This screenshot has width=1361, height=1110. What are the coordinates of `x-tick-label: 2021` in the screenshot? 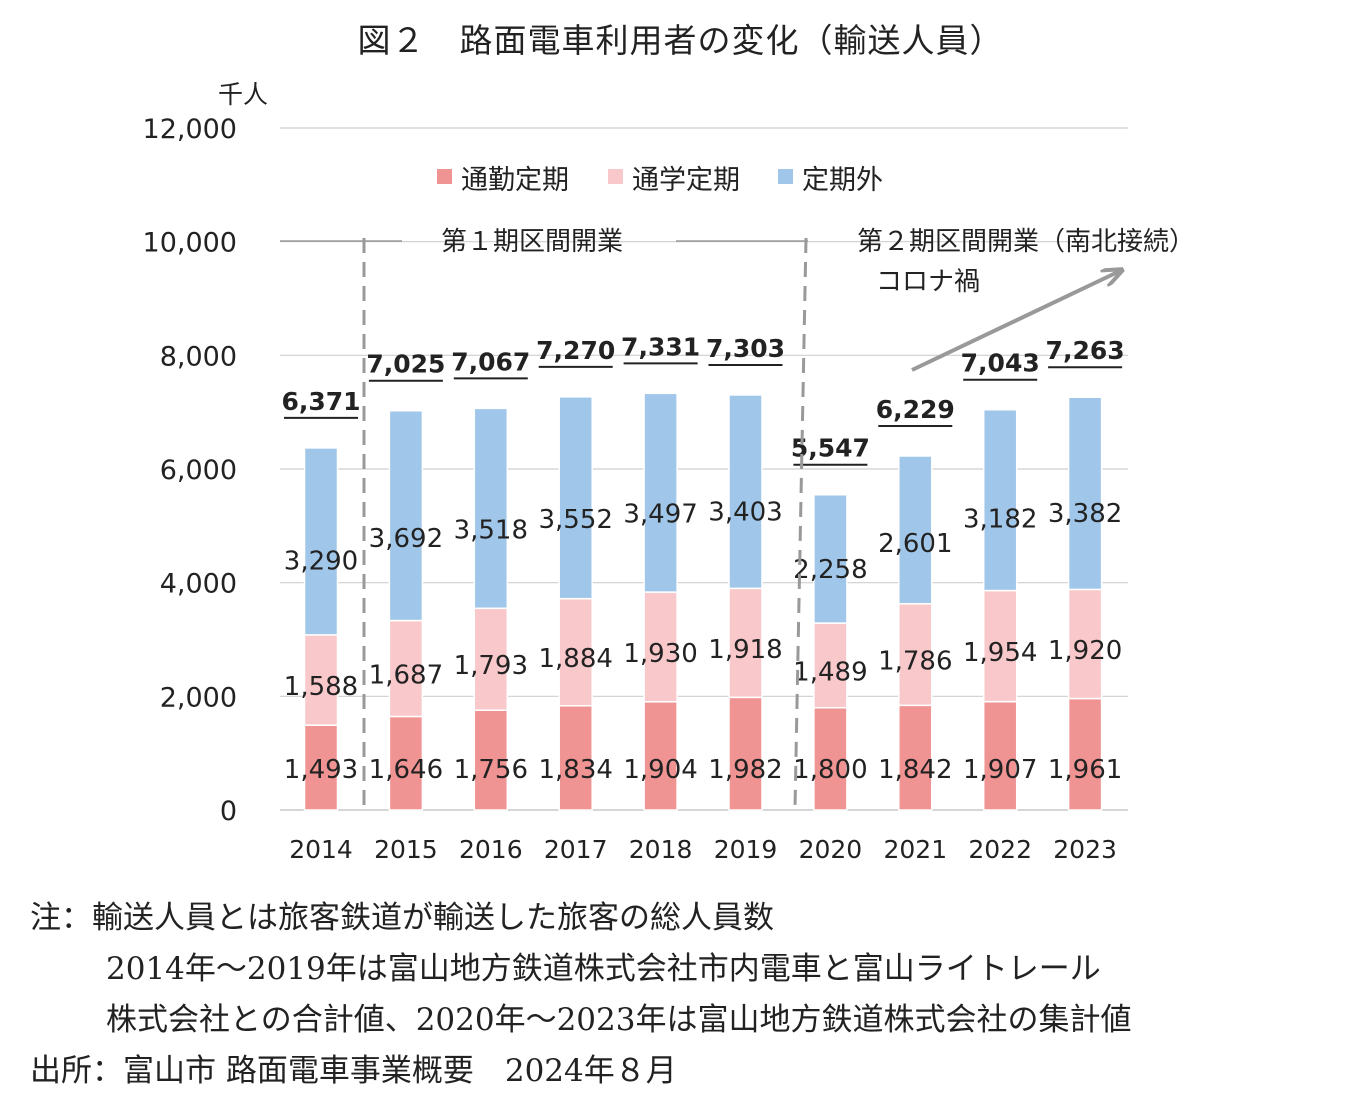 It's located at (915, 849).